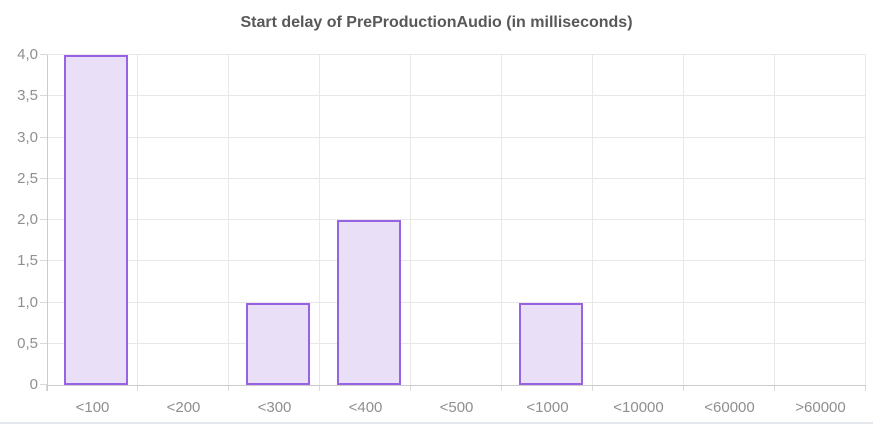 The height and width of the screenshot is (424, 873). Describe the element at coordinates (27, 178) in the screenshot. I see `y-axis-label: 2,5` at that location.